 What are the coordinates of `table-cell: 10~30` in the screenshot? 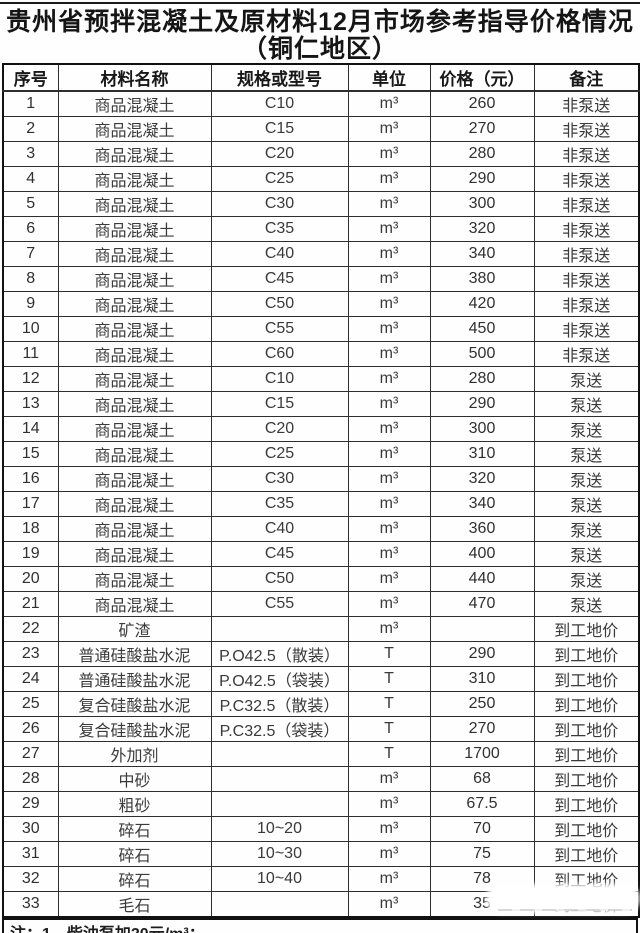 It's located at (279, 854).